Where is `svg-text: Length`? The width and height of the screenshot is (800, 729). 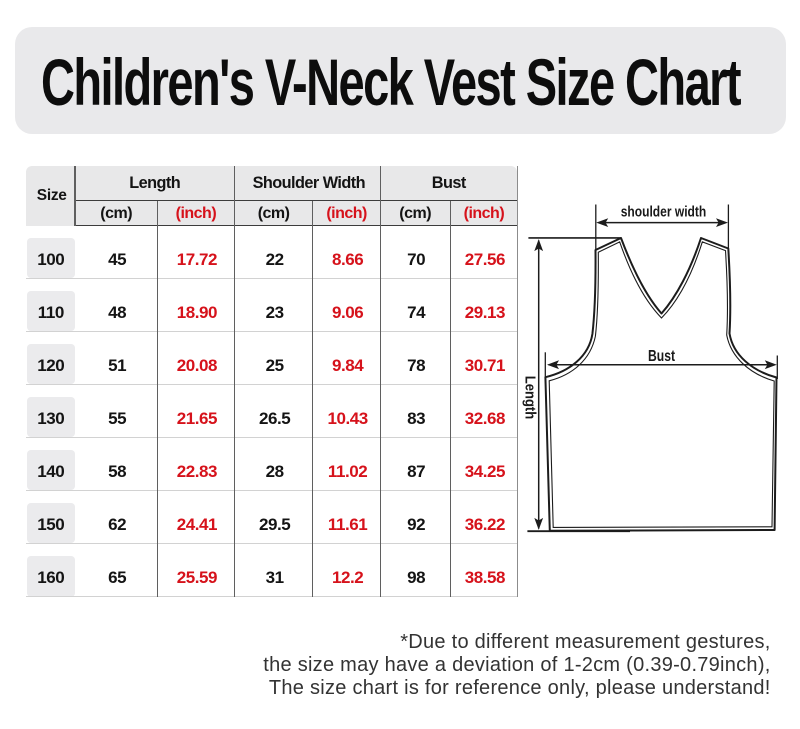 svg-text: Length is located at coordinates (529, 398).